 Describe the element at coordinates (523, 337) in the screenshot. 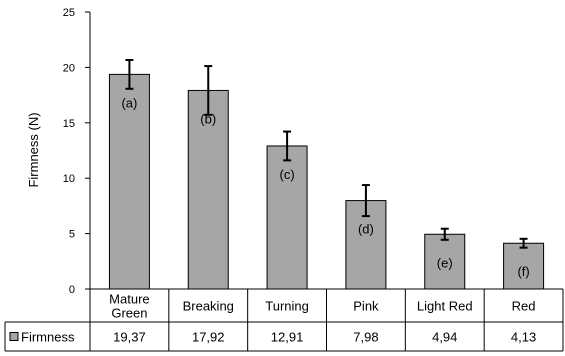

I see `table-value: 4,13` at that location.